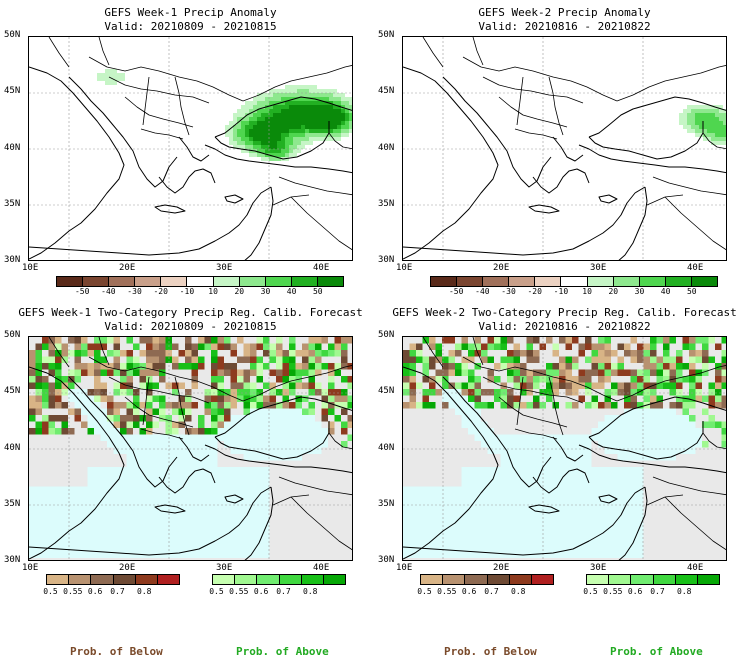 This screenshot has width=752, height=662. Describe the element at coordinates (564, 12) in the screenshot. I see `panel-2-title-line1: GEFS Week-2 Precip Anomaly` at that location.